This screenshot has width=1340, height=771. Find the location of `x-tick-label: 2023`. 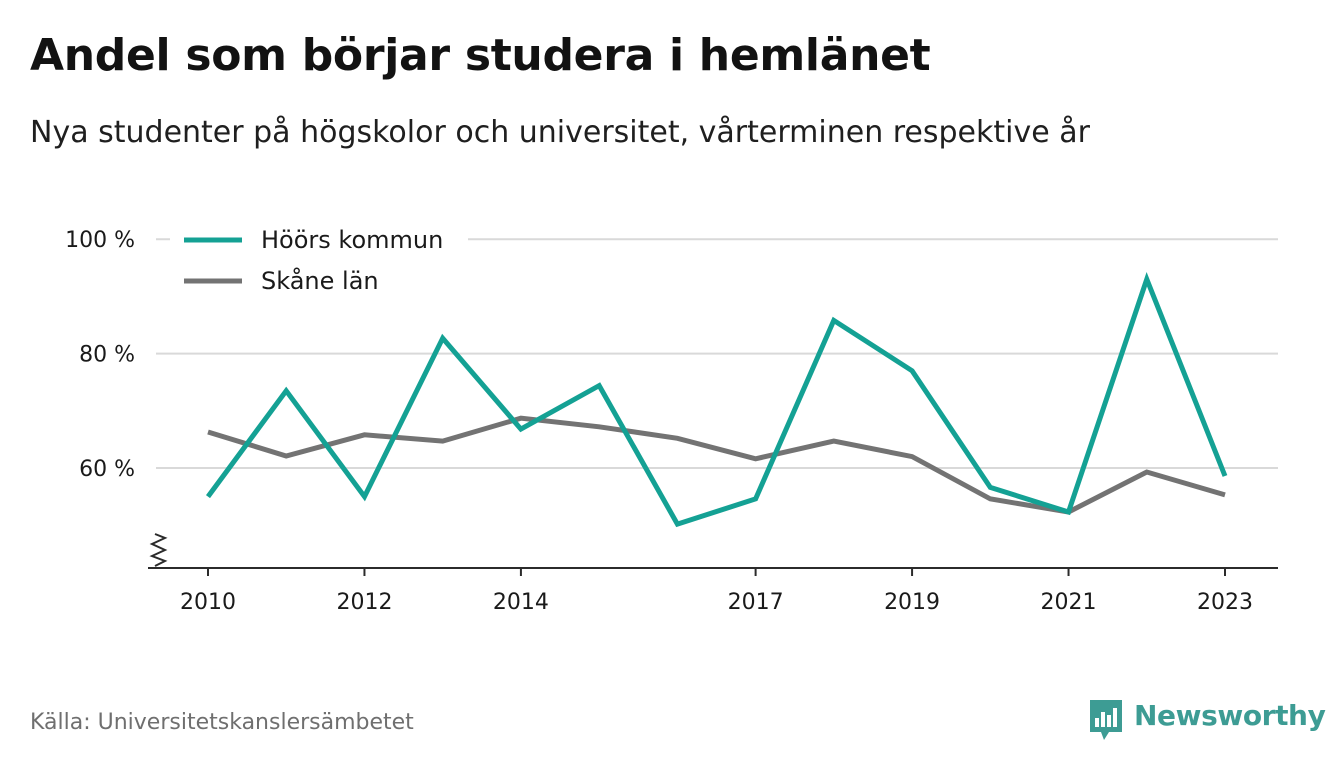

x-tick-label: 2023 is located at coordinates (1225, 602).